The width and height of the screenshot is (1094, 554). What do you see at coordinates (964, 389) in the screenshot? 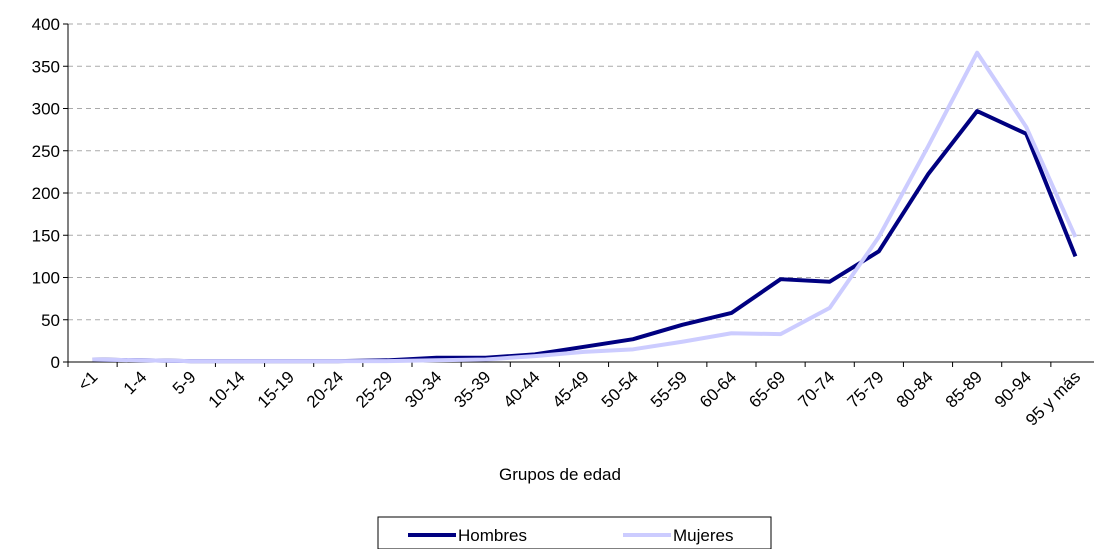
I see `x-tick-label: 85-89` at bounding box center [964, 389].